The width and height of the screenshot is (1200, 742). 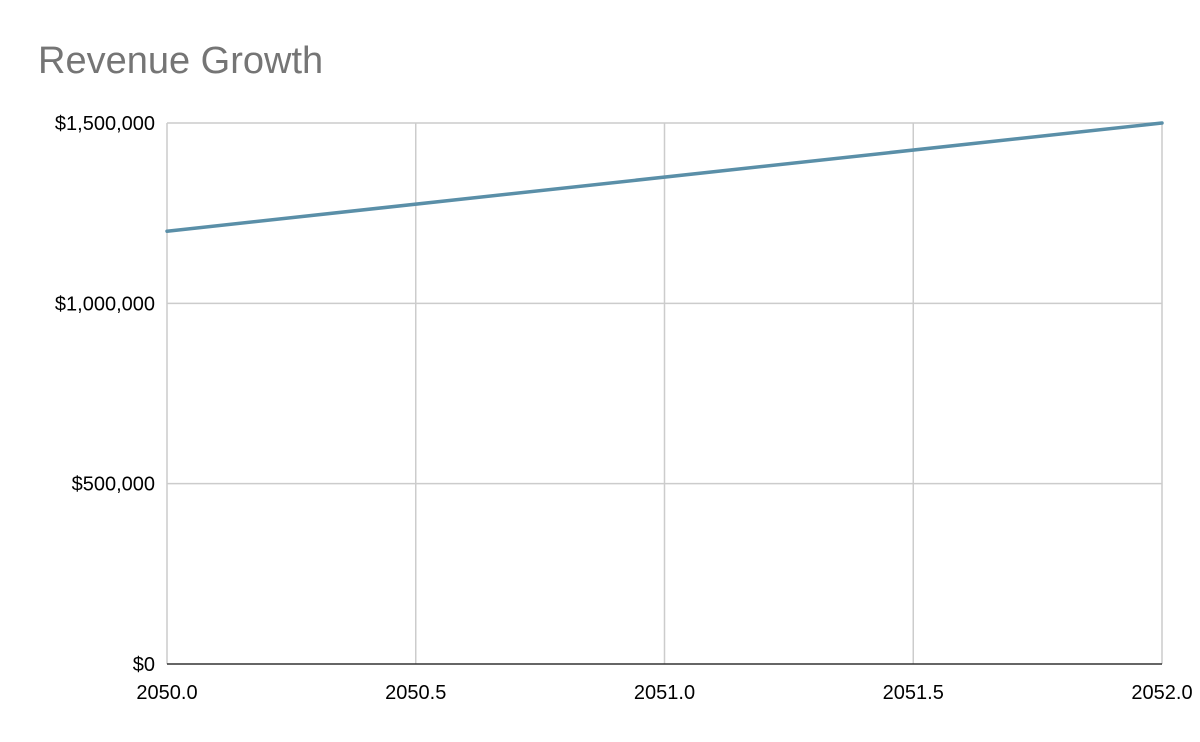 What do you see at coordinates (105, 304) in the screenshot?
I see `y-tick-label: $1,000,000` at bounding box center [105, 304].